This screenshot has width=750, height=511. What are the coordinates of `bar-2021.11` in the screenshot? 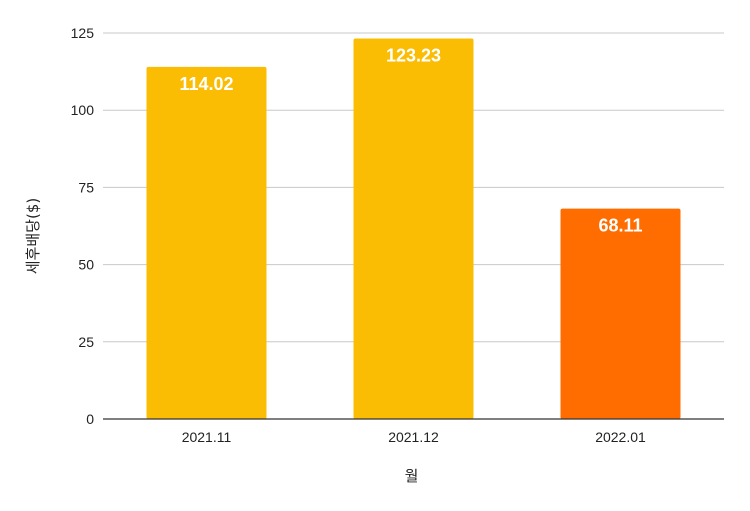 It's located at (206, 242).